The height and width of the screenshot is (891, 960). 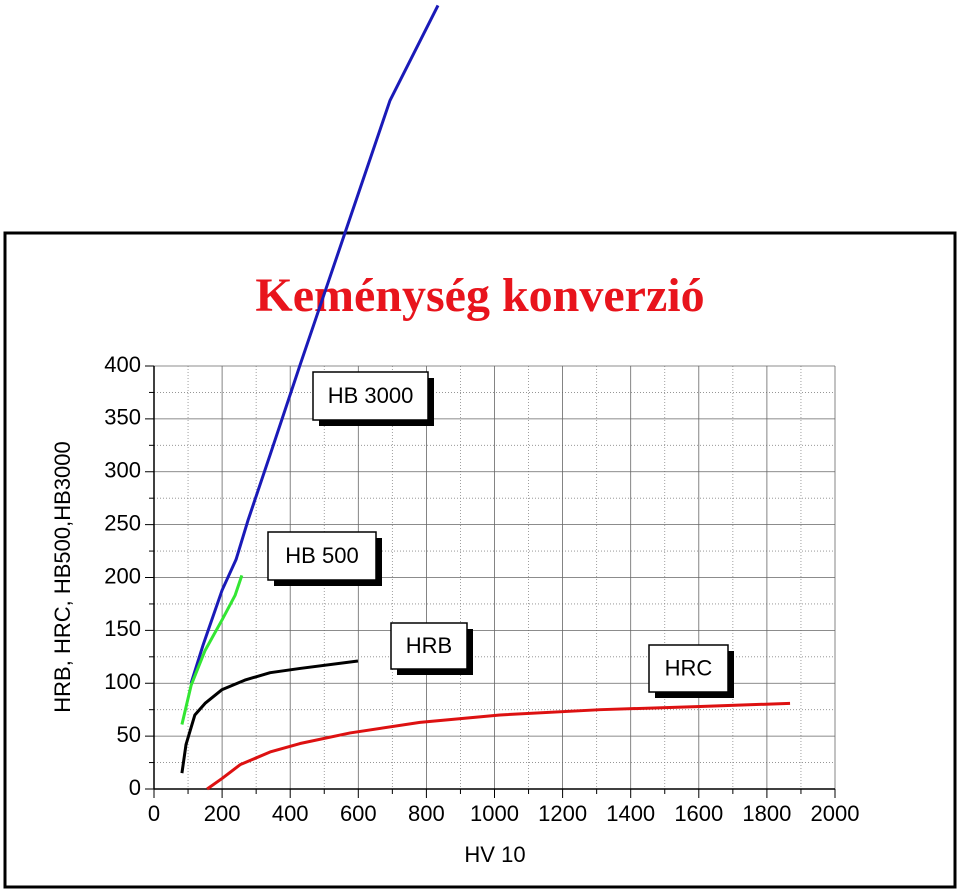 What do you see at coordinates (835, 813) in the screenshot?
I see `x-tick-label: 2000` at bounding box center [835, 813].